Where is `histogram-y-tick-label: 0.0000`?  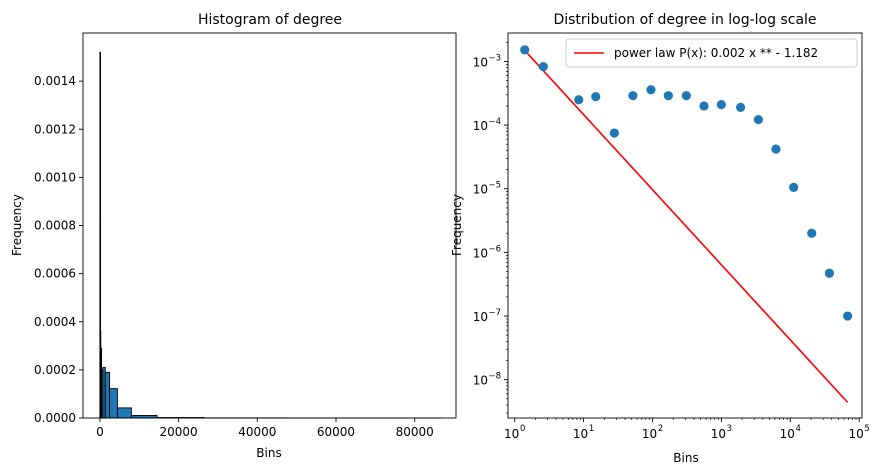
histogram-y-tick-label: 0.0000 is located at coordinates (55, 418).